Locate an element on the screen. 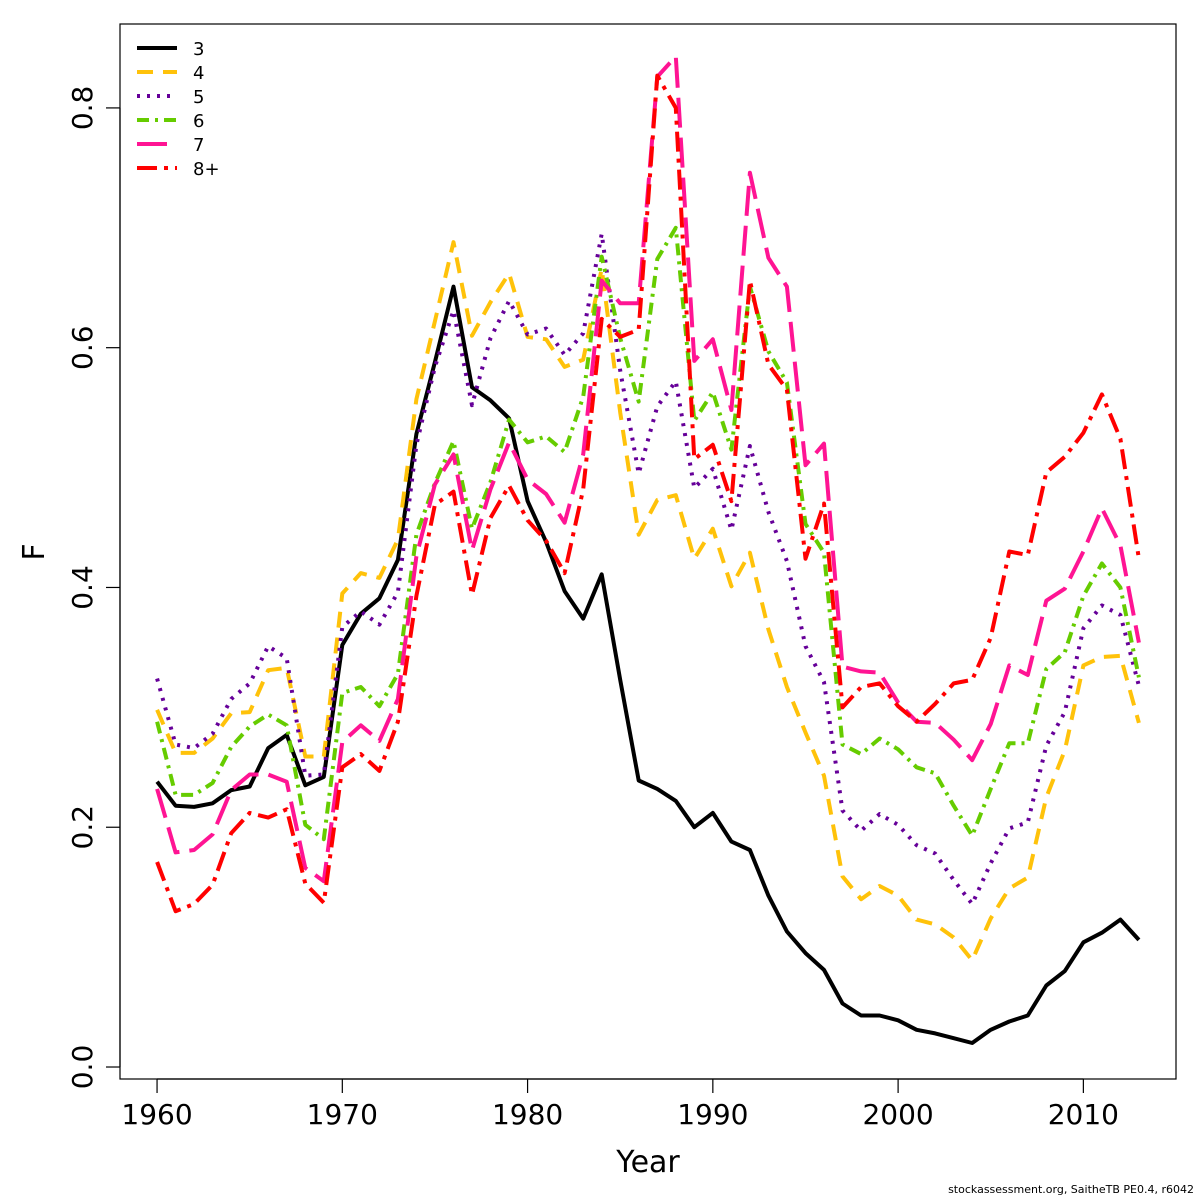 This screenshot has height=1200, width=1200. y-axis: 0.0 0.2 0.4 0.6 0.8 is located at coordinates (93, 588).